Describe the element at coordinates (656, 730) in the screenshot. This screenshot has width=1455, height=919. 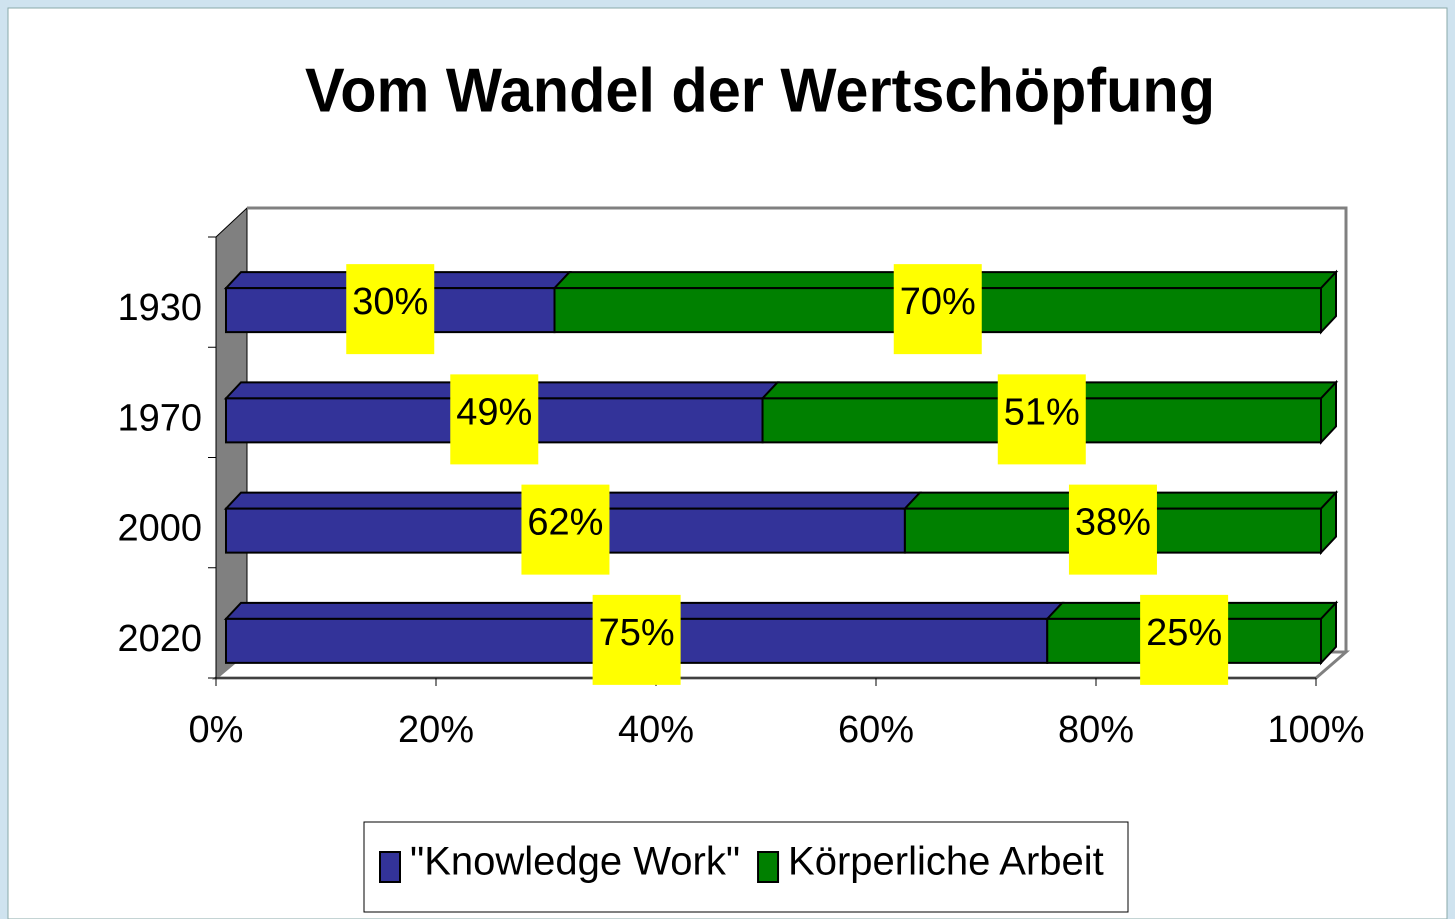
I see `x-tick-label: 40%` at that location.